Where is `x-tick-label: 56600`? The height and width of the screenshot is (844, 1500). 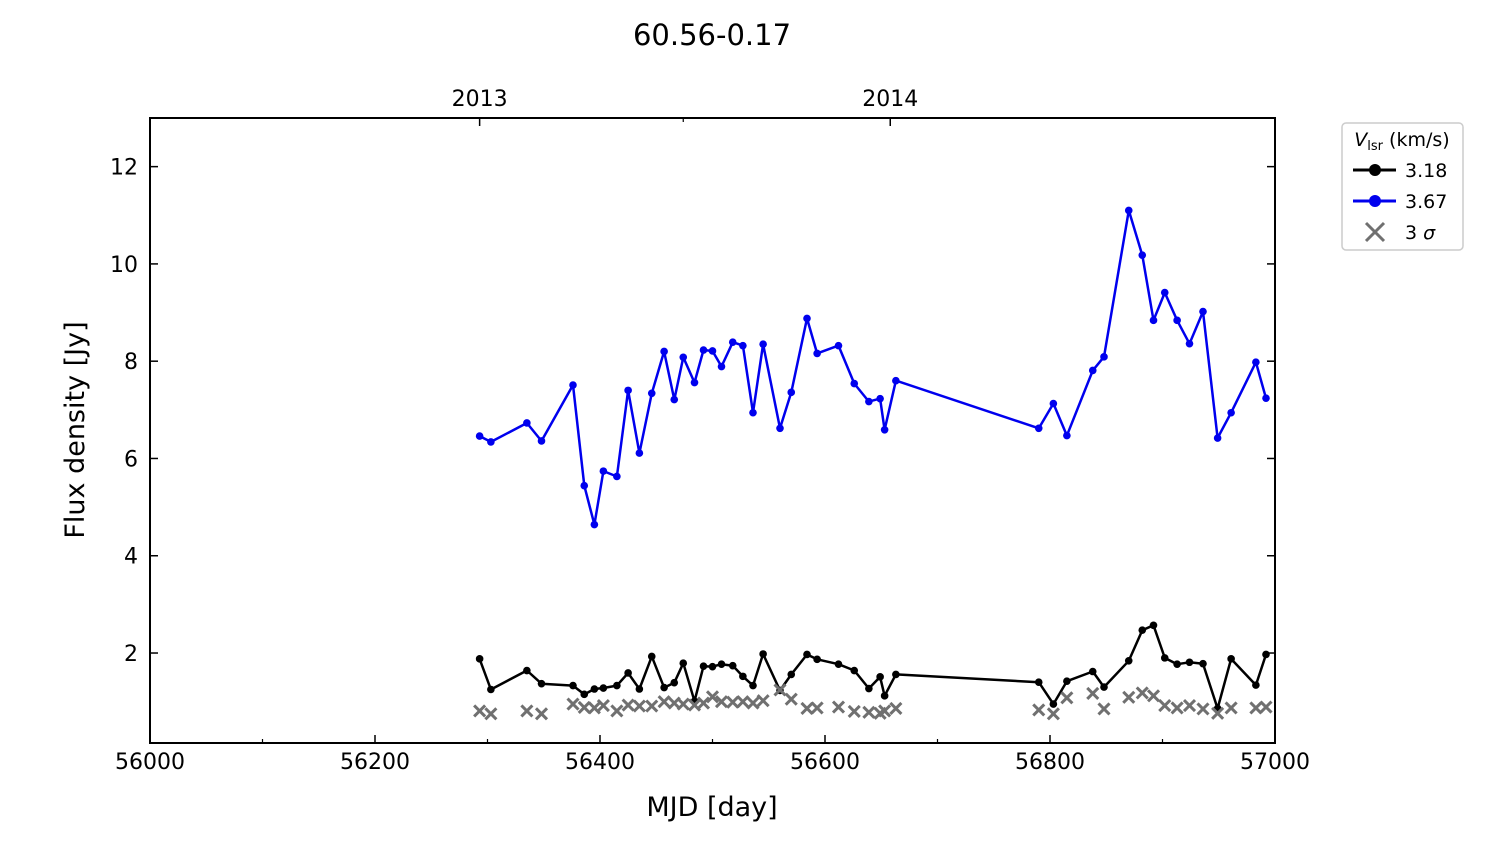 x-tick-label: 56600 is located at coordinates (825, 762).